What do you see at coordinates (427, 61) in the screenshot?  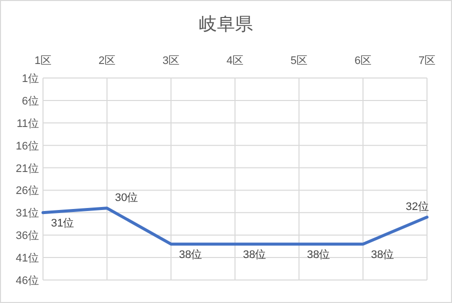 I see `x-tick-label: 7区` at bounding box center [427, 61].